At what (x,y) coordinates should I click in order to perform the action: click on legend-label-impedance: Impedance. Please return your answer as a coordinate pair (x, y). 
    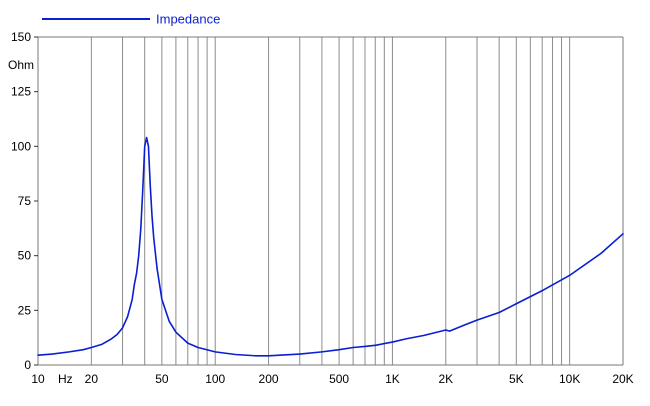
    Looking at the image, I should click on (188, 19).